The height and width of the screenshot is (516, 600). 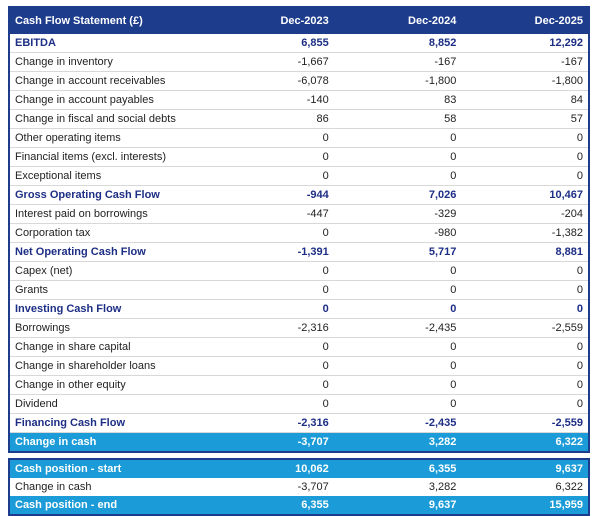 I want to click on table-row: Gross Operating Cash Flow -944 7,026 10,467, so click(x=299, y=195).